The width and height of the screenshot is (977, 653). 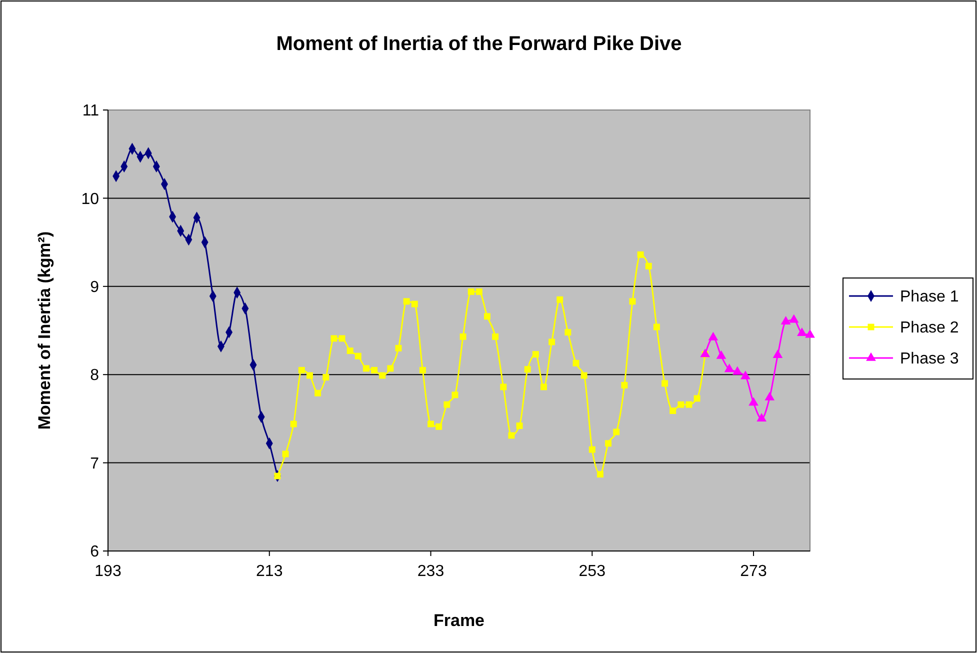 I want to click on legend-label: Phase 2, so click(x=929, y=328).